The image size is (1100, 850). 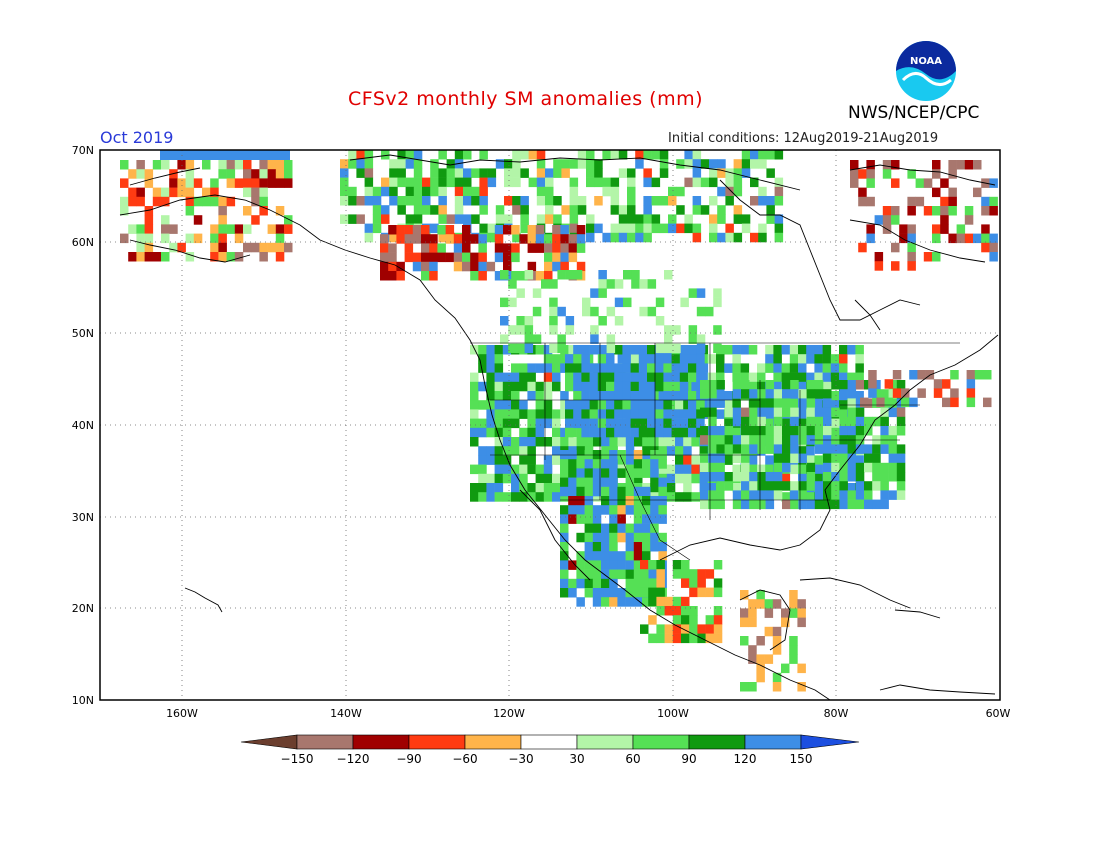 I want to click on colorbar-swatch, so click(x=605, y=742).